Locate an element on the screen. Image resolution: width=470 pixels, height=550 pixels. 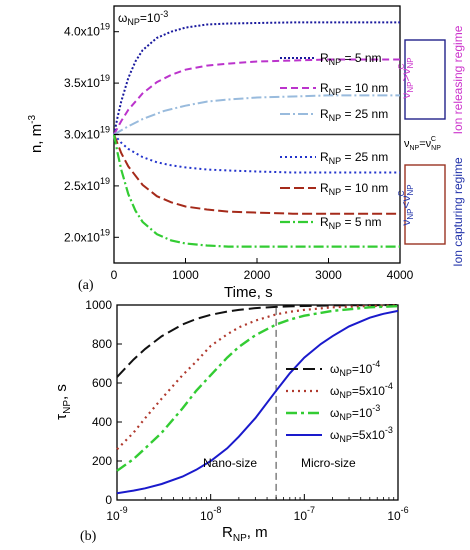
panel-b-y-tick-label-5: 1000 is located at coordinates (98, 305).